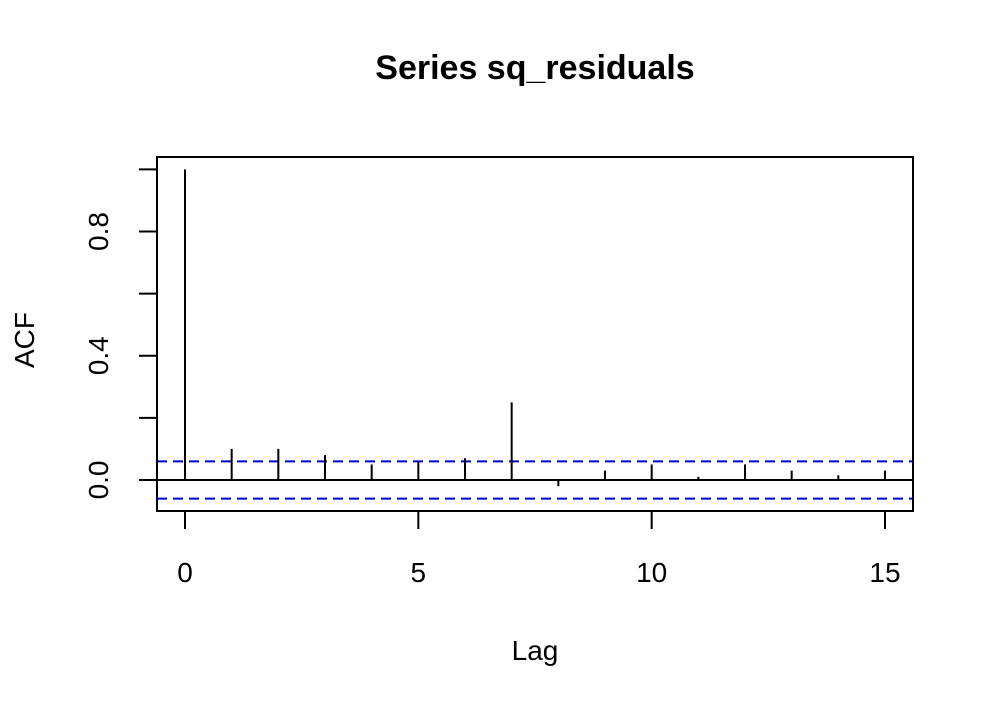 The width and height of the screenshot is (994, 708). Describe the element at coordinates (651, 572) in the screenshot. I see `x-tick-label: 10` at that location.